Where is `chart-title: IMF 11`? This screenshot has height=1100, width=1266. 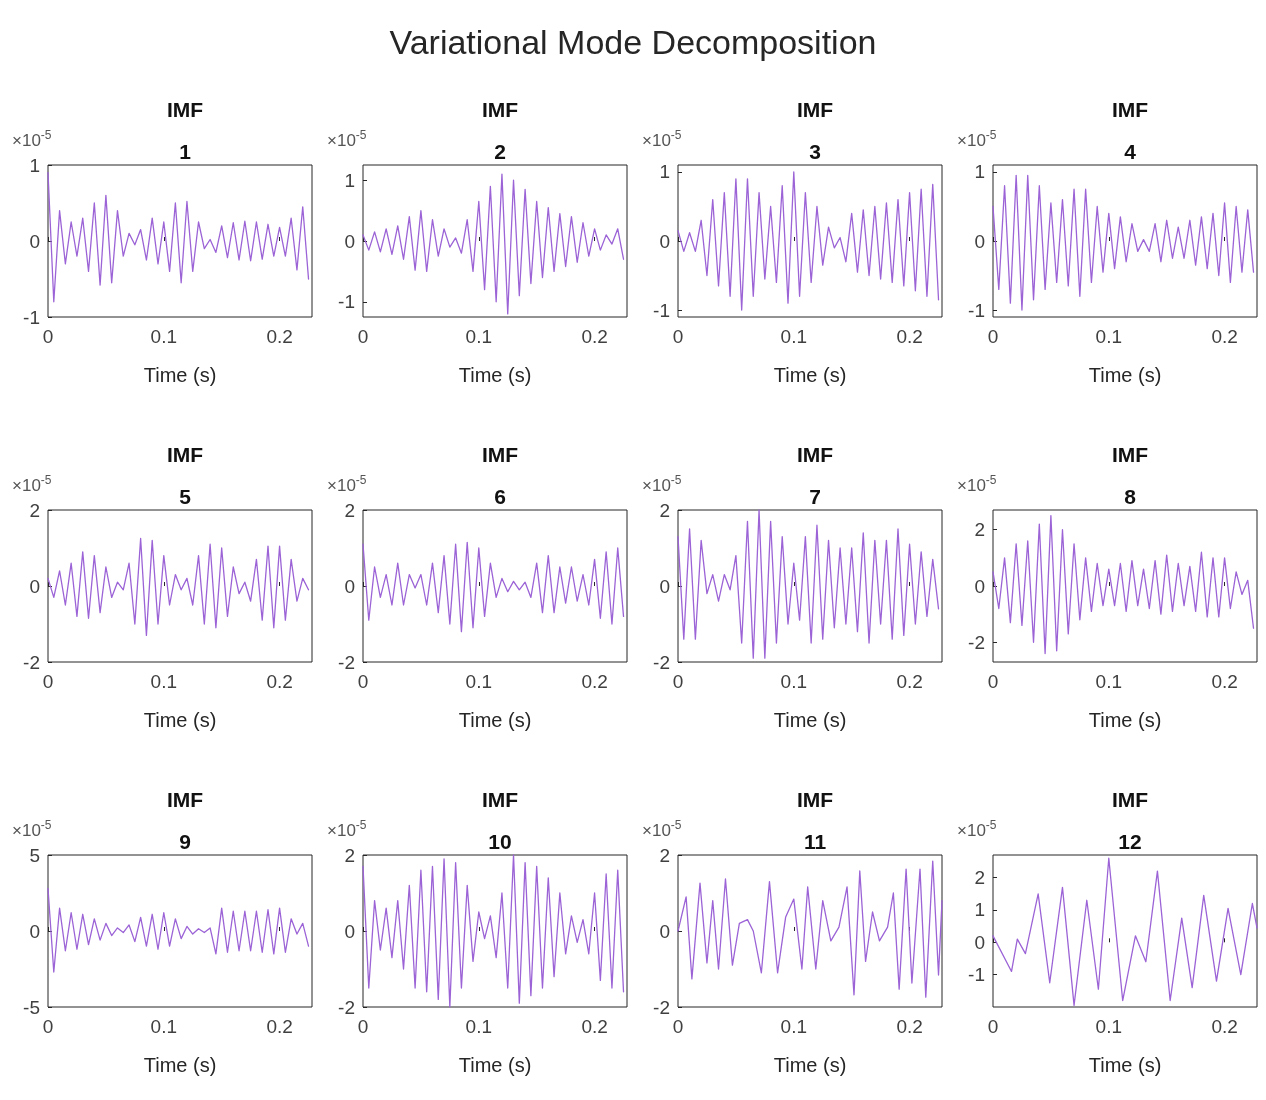 chart-title: IMF 11 is located at coordinates (815, 820).